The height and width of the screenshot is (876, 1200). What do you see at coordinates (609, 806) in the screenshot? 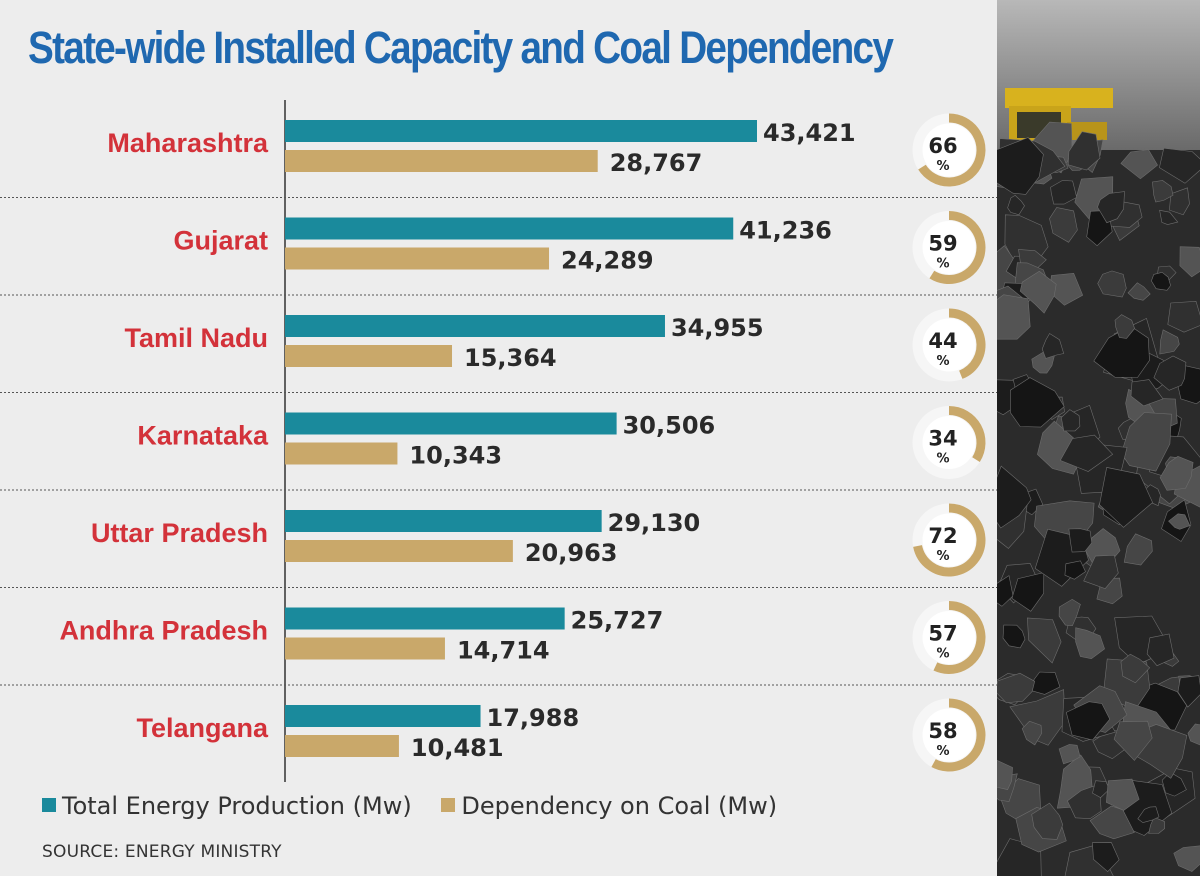
I see `legend-item-coal: Dependency on Coal (Mw)` at bounding box center [609, 806].